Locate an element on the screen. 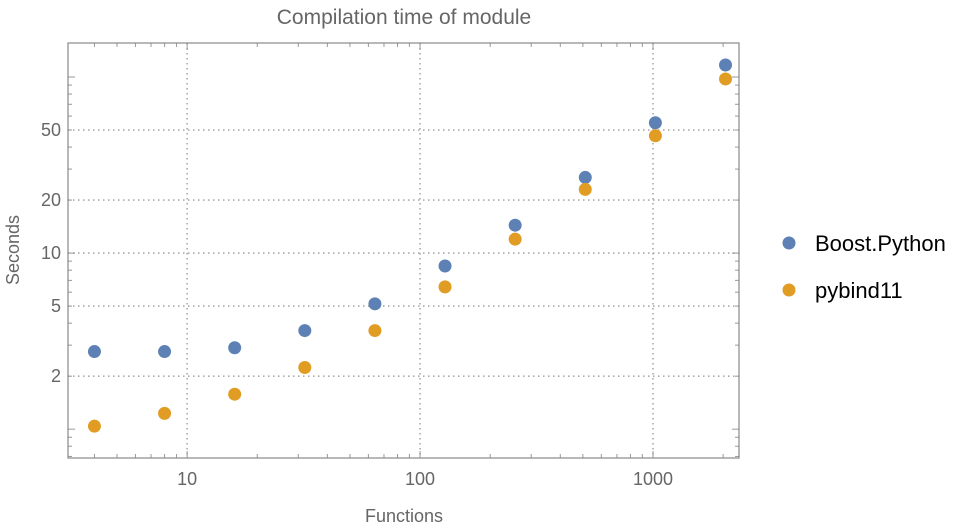 Image resolution: width=975 pixels, height=525 pixels. x-tick-label: 1000 is located at coordinates (653, 479).